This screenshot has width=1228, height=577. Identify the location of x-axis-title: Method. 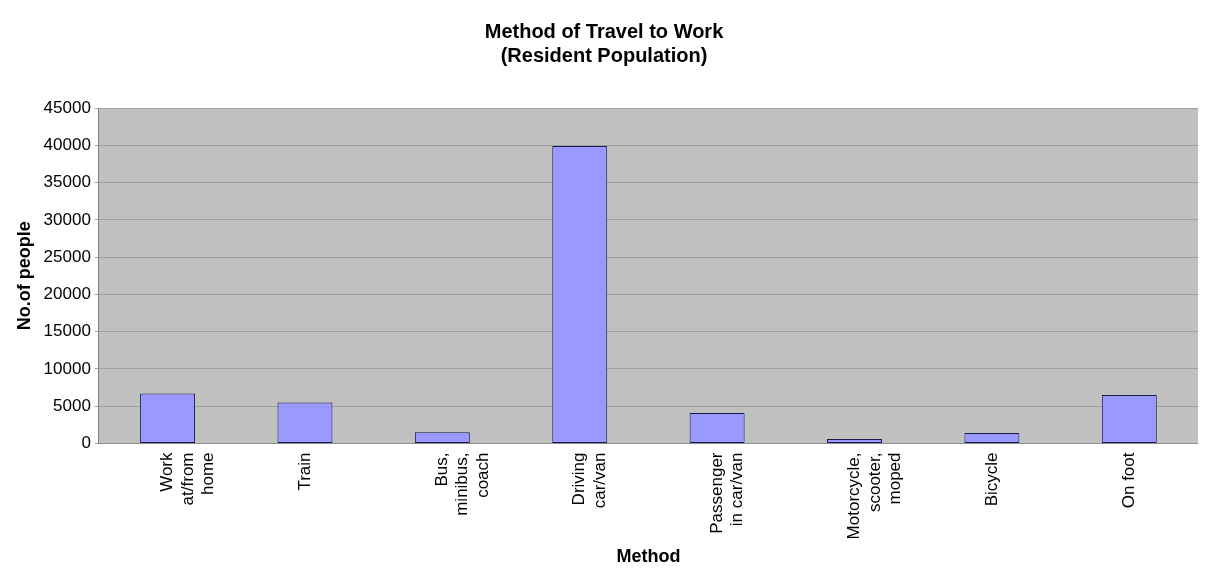
(648, 556).